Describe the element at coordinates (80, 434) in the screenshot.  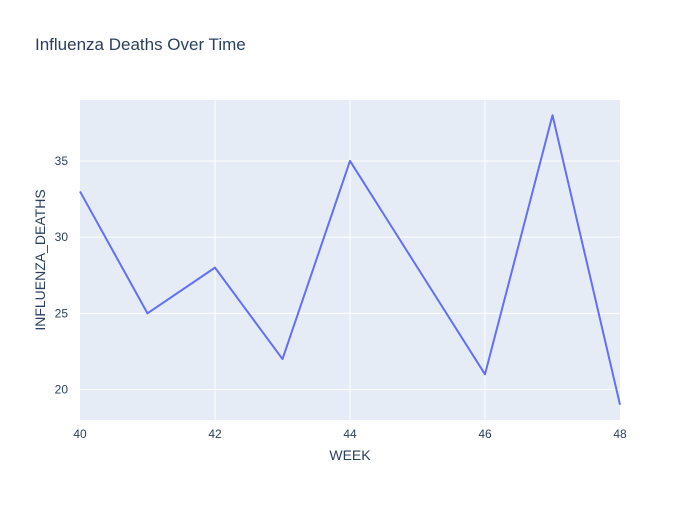
I see `x-tick-label: 40` at that location.